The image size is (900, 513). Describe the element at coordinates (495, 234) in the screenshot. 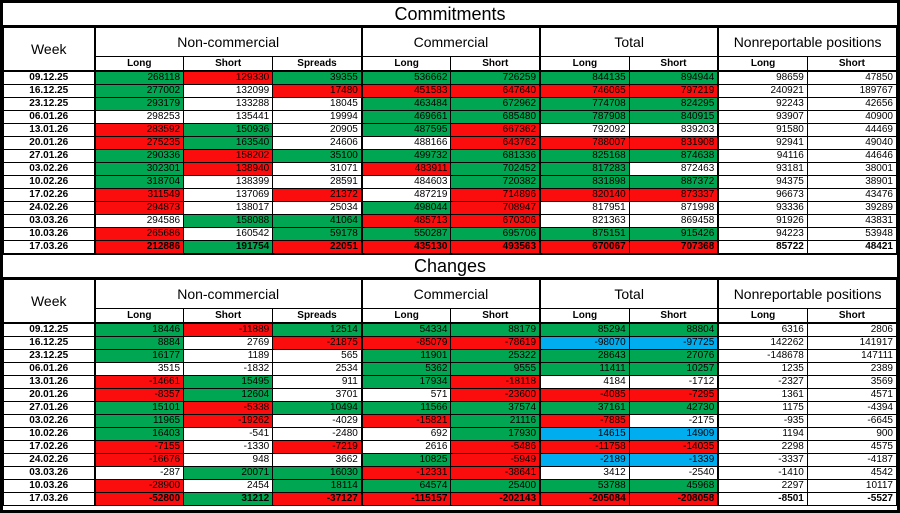

I see `value-cell: 695706` at that location.